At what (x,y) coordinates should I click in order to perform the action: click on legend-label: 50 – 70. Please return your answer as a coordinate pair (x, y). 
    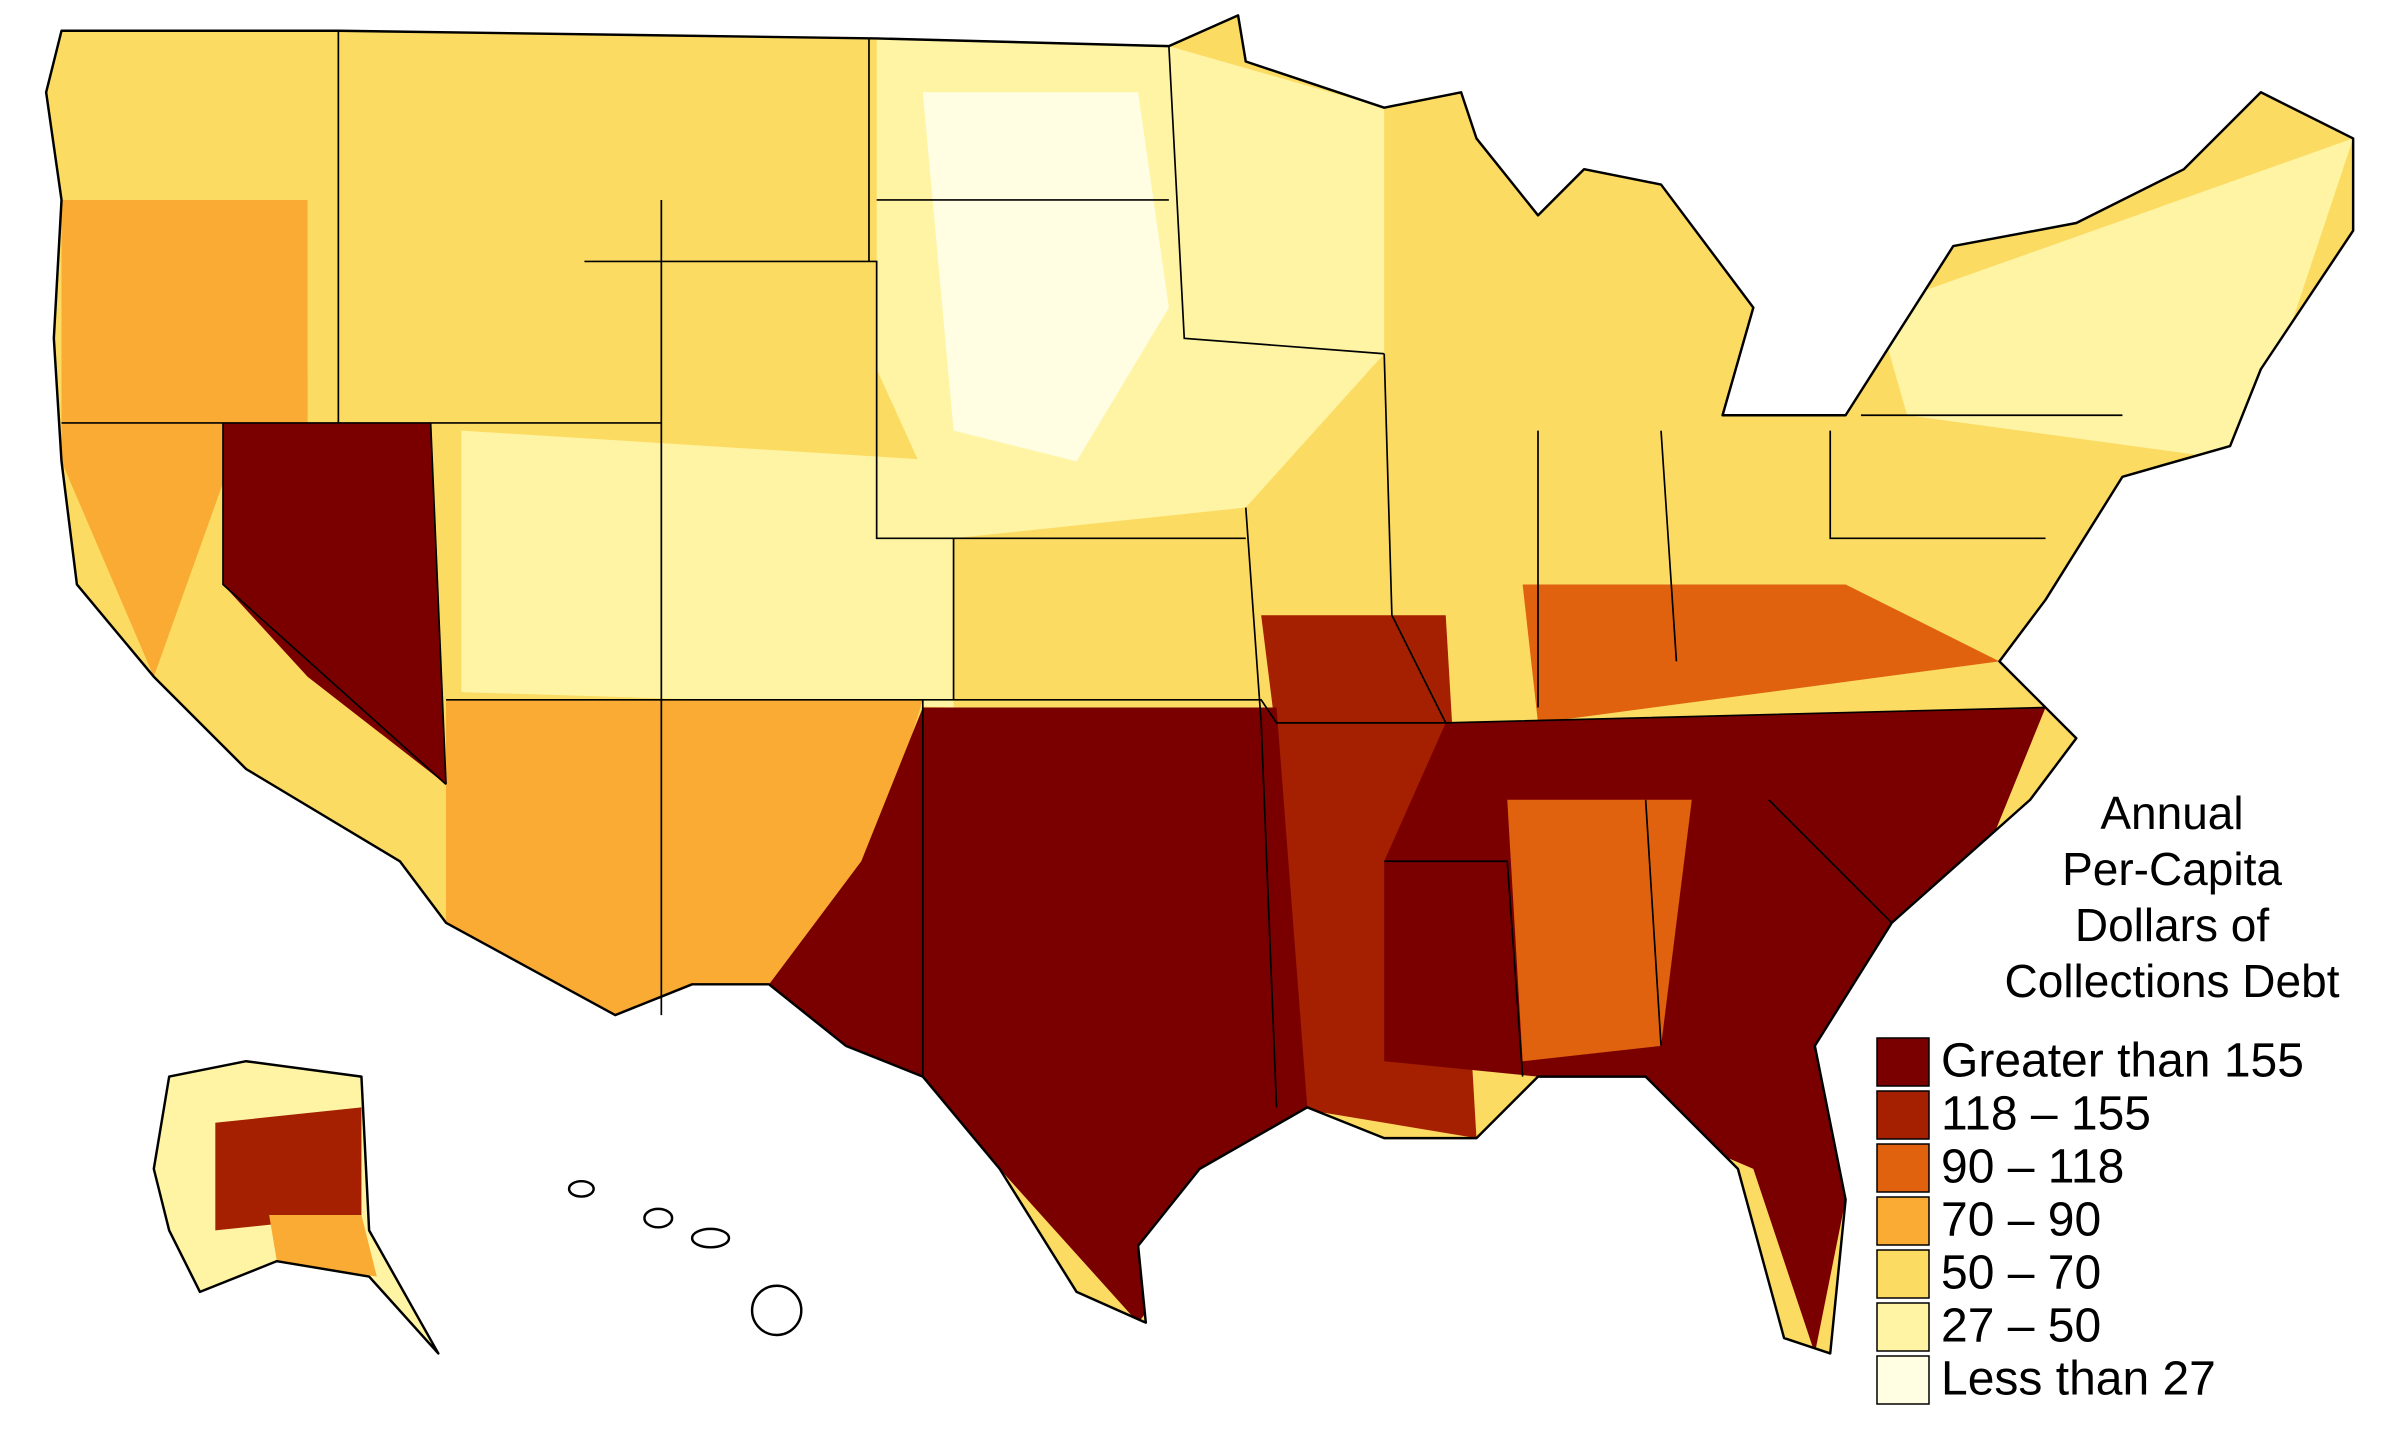
    Looking at the image, I should click on (2021, 1273).